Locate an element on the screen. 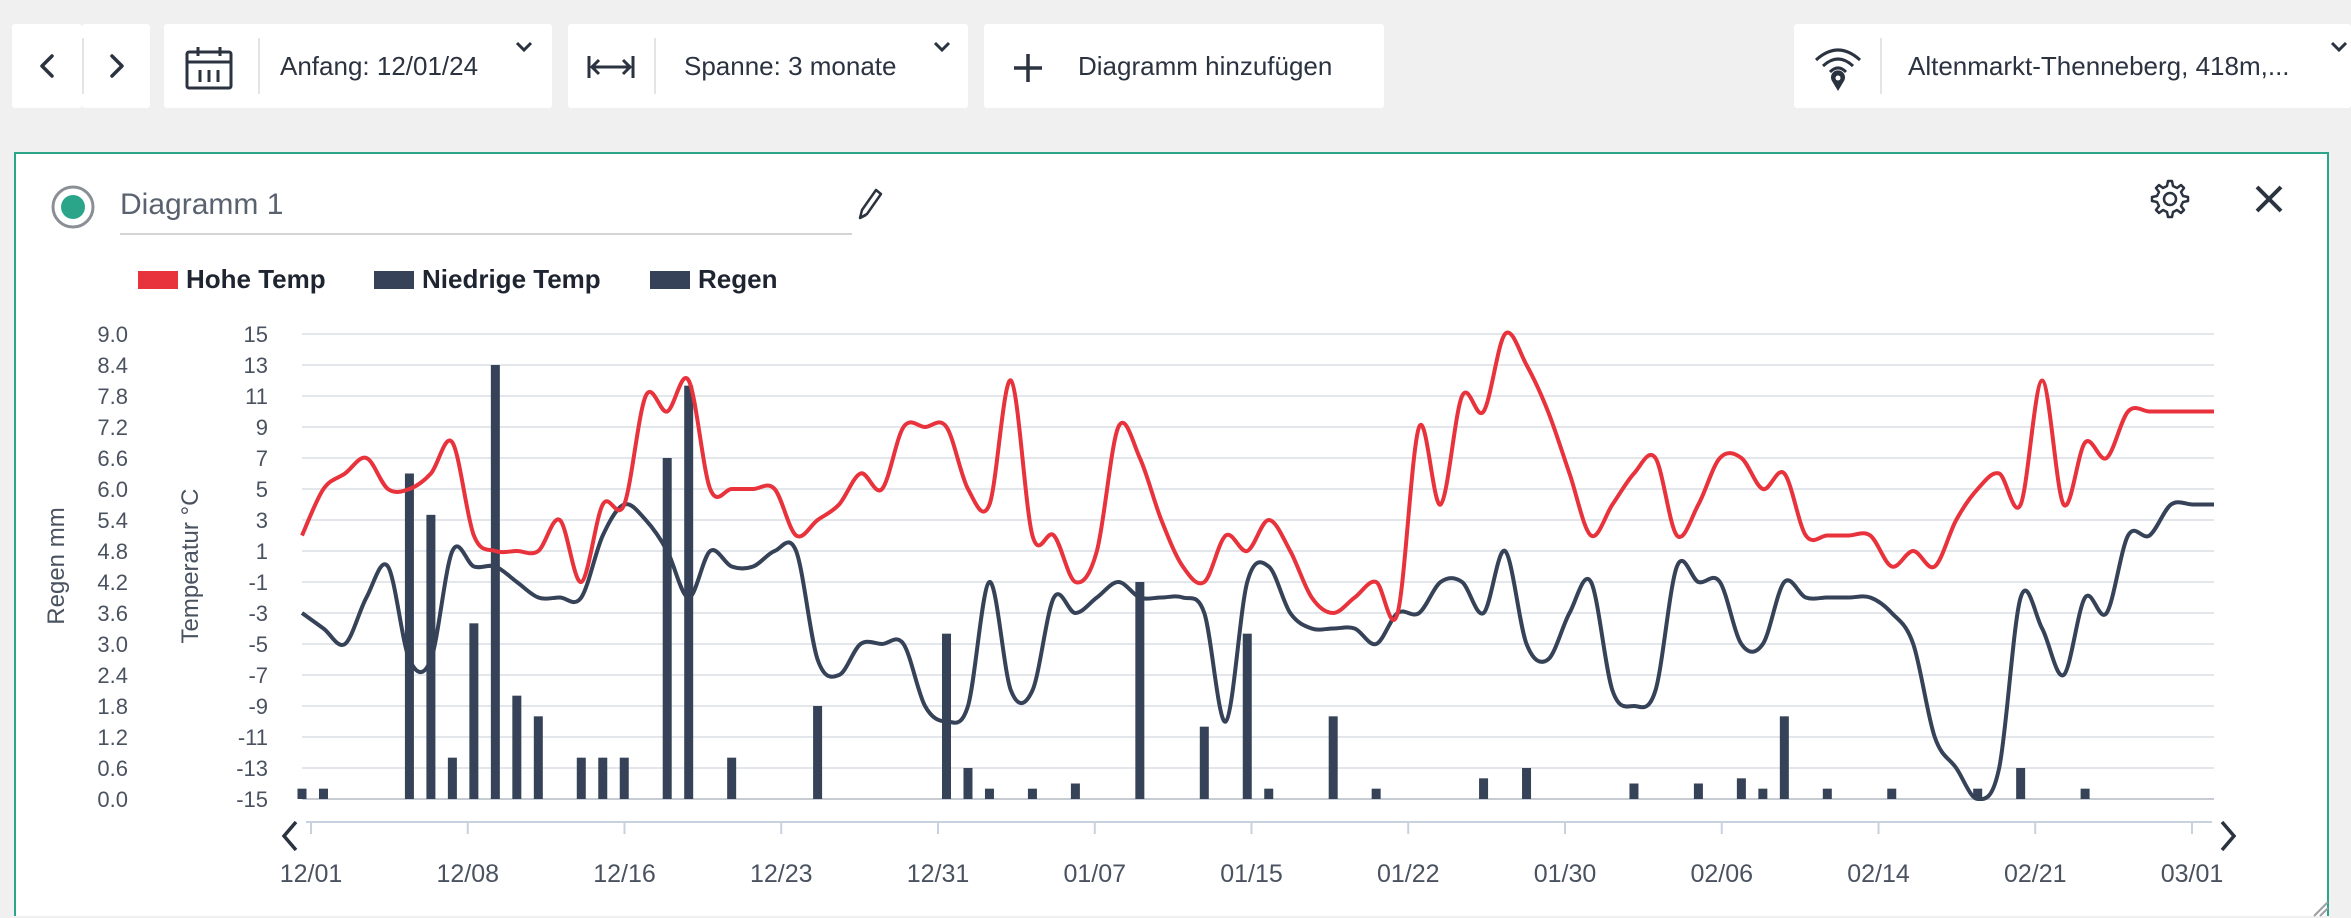  temp-tick-label: 11 is located at coordinates (256, 396).